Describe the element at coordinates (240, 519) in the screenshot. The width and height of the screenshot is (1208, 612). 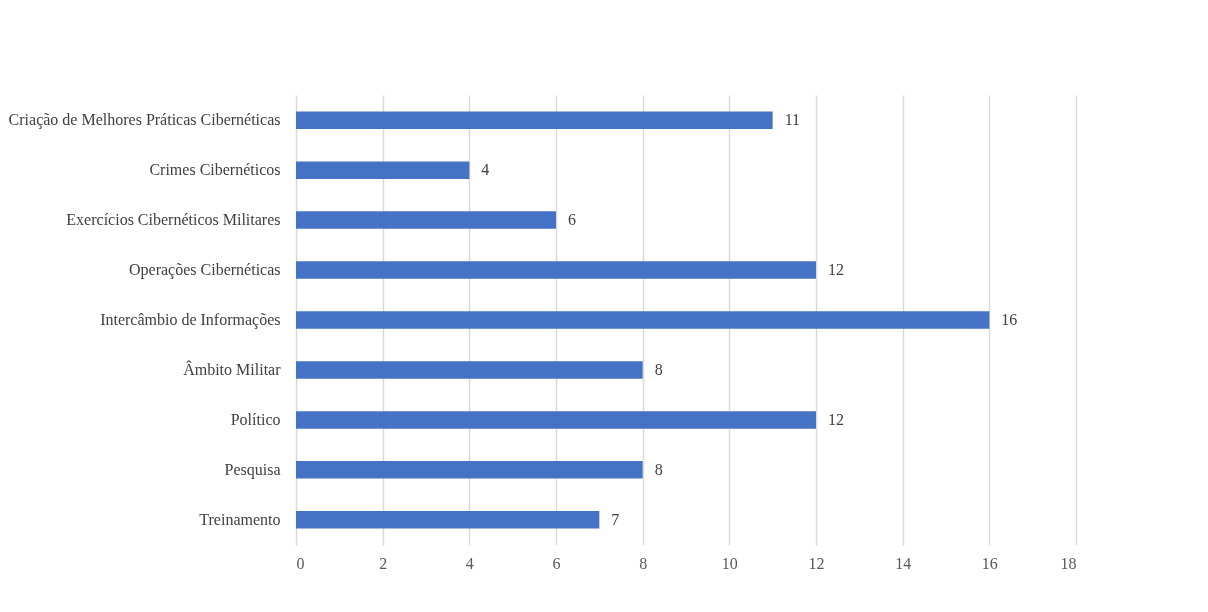
I see `y-tick-label: Treinamento` at that location.